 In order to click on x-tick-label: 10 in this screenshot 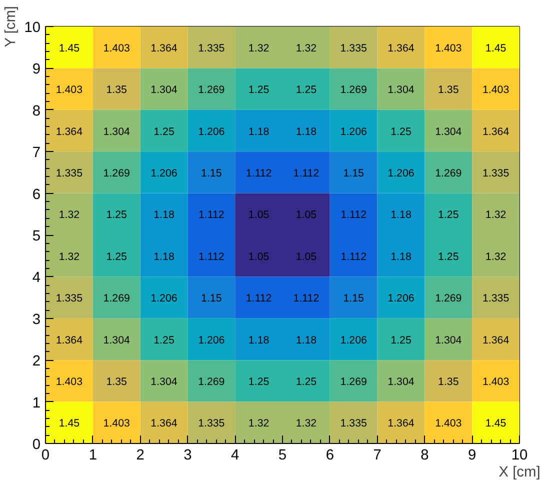, I will do `click(519, 456)`.